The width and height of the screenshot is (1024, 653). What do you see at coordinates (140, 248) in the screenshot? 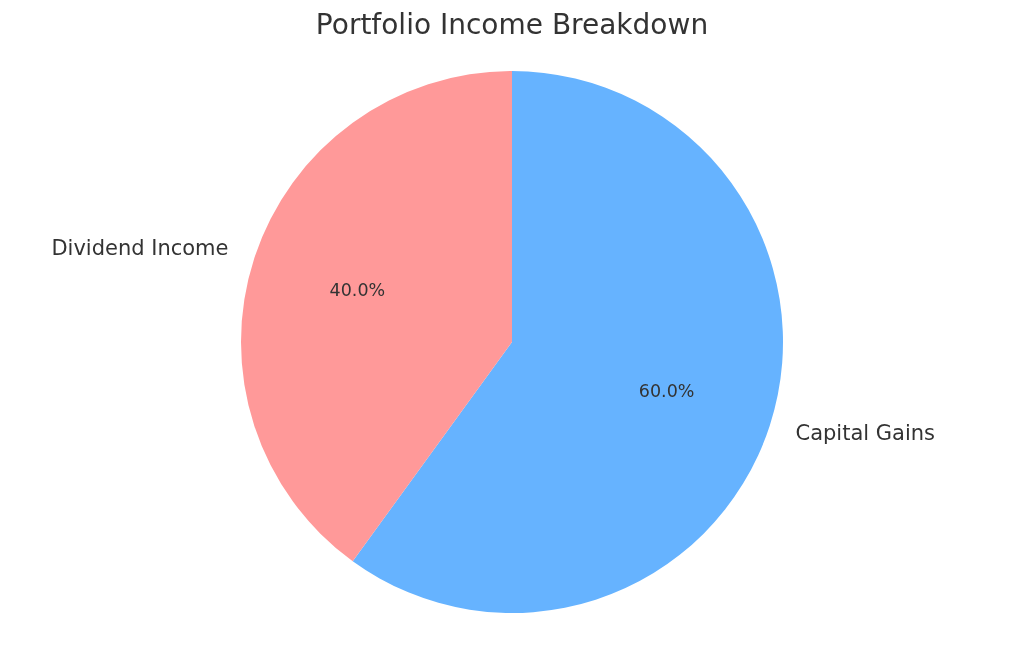
I see `slice-label: Dividend Income` at bounding box center [140, 248].